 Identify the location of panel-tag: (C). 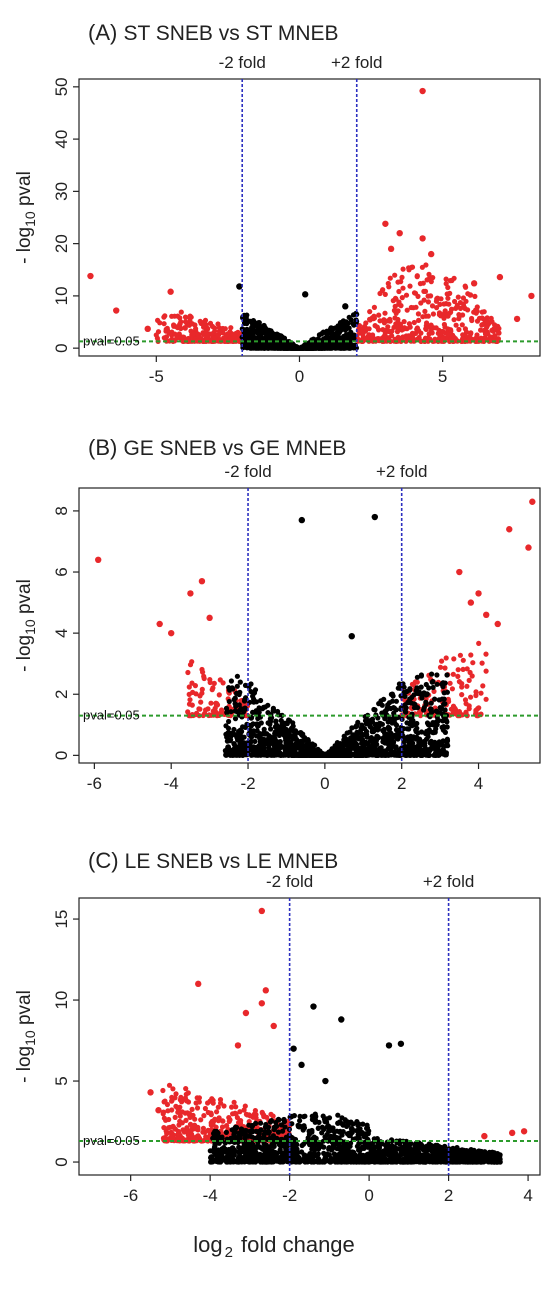
(106, 860).